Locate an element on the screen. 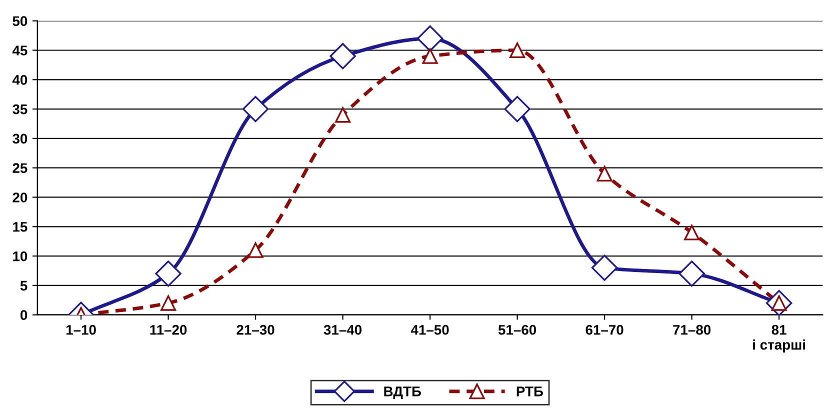  y-tick-label: 35 is located at coordinates (20, 109).